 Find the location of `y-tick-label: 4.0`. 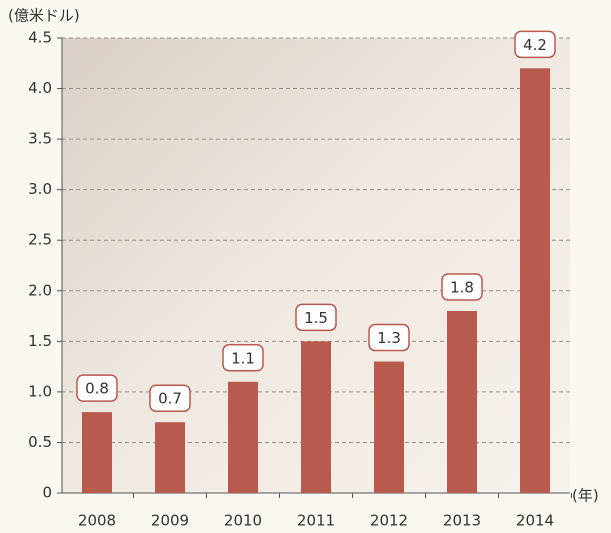

y-tick-label: 4.0 is located at coordinates (40, 88).